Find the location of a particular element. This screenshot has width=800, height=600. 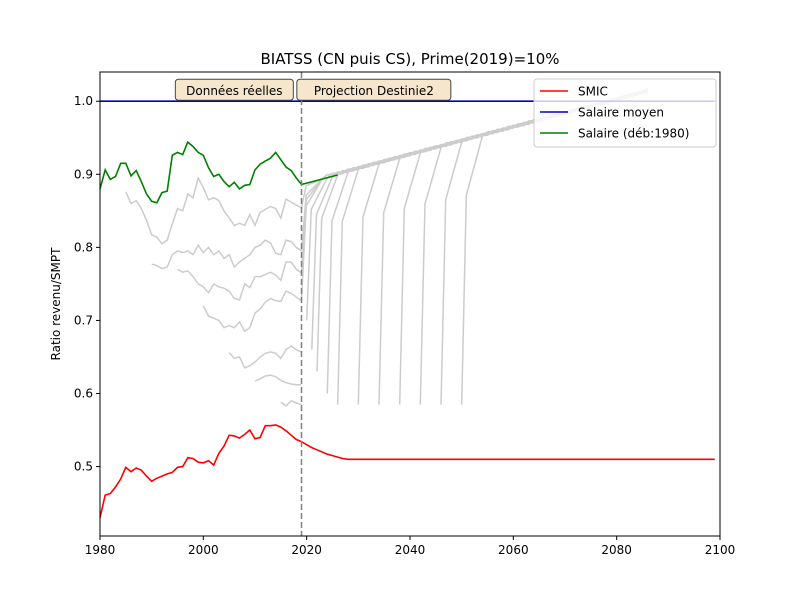

legend-label: SMIC is located at coordinates (593, 92).